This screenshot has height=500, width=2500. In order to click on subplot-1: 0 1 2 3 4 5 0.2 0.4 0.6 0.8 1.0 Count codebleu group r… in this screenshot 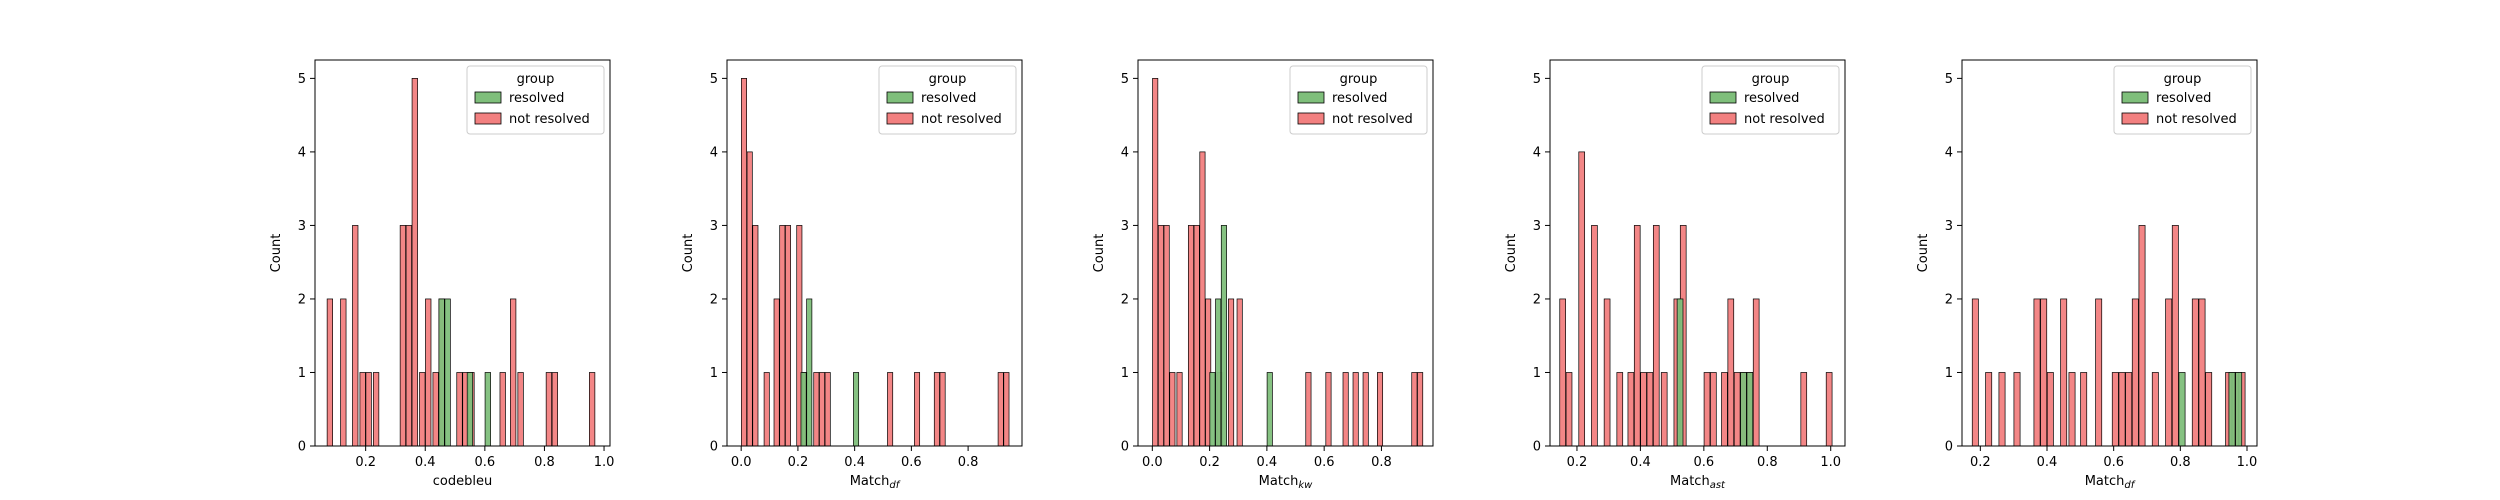, I will do `click(442, 274)`.